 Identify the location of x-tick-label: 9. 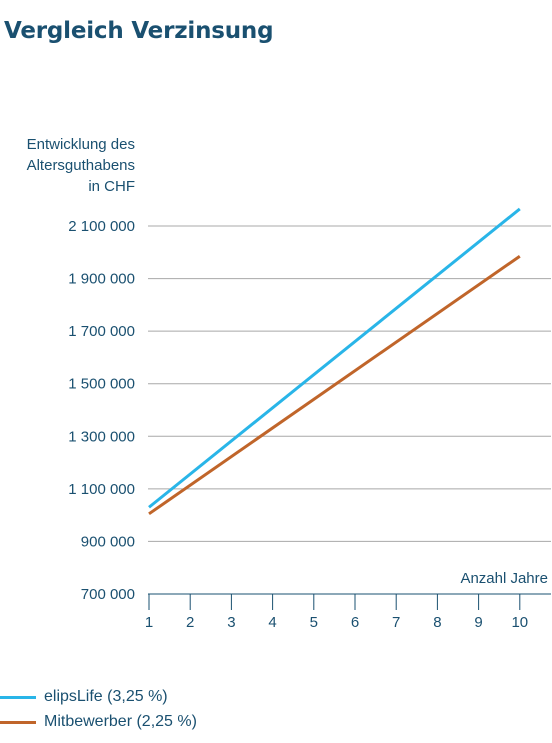
(478, 622).